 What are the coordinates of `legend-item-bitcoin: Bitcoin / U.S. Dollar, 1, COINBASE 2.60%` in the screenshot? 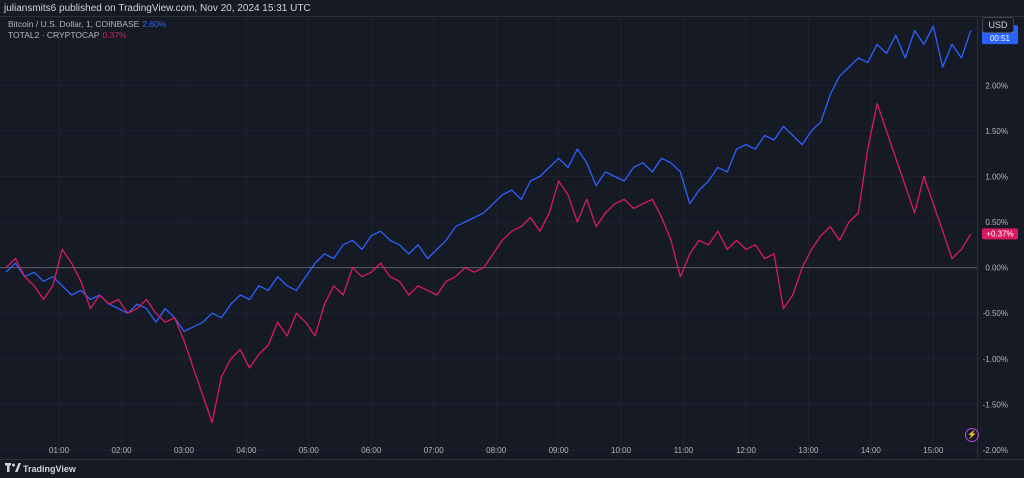 It's located at (87, 24).